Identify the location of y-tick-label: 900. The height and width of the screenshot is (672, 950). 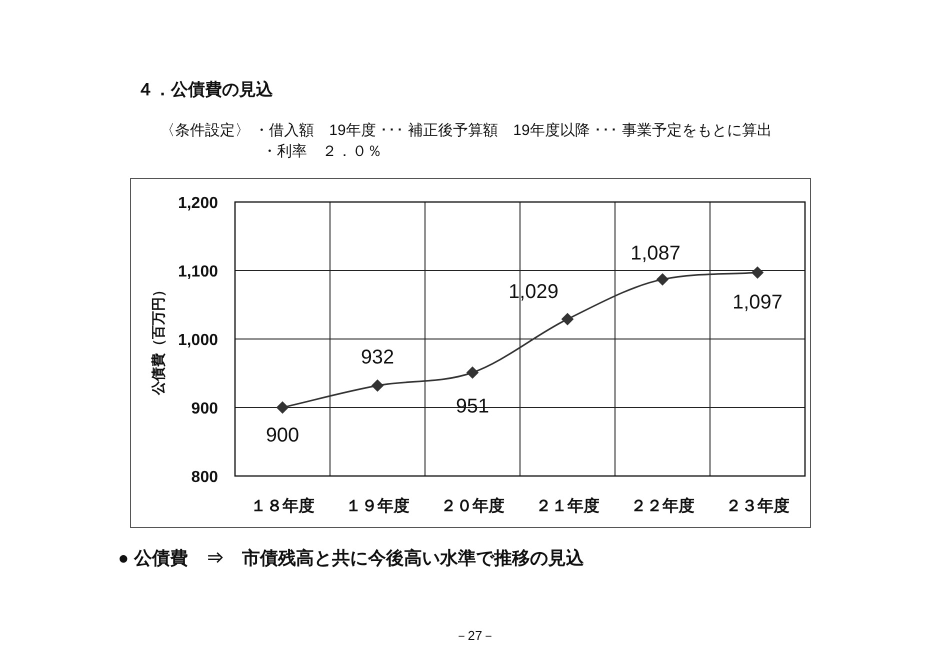
(204, 409).